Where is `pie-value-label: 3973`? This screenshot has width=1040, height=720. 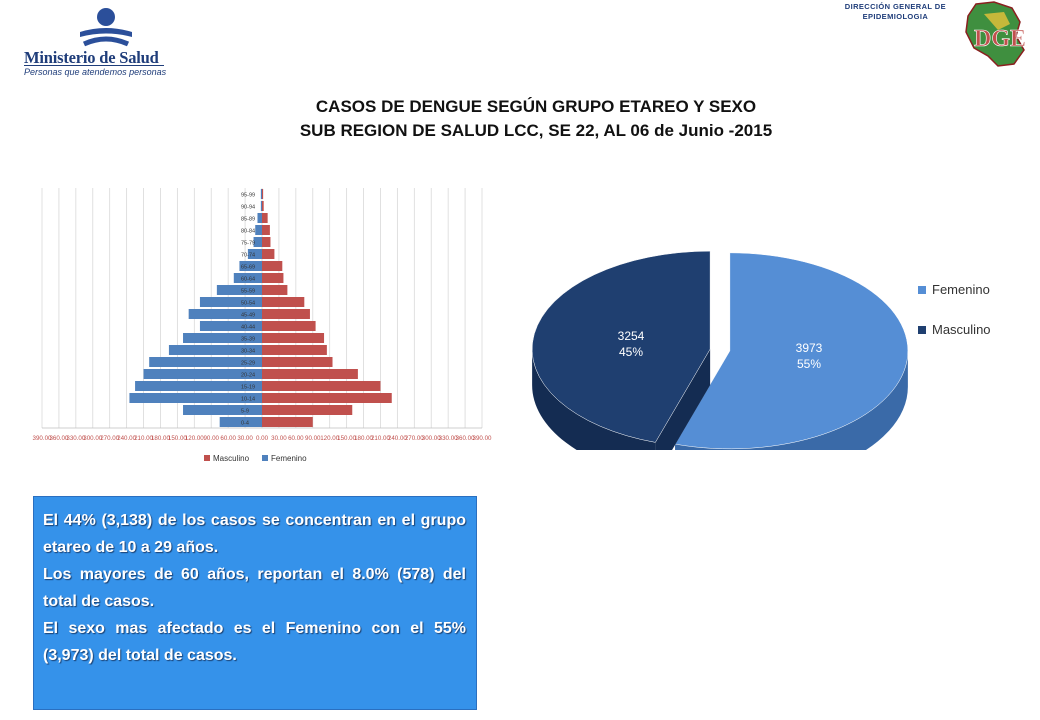 pie-value-label: 3973 is located at coordinates (809, 348).